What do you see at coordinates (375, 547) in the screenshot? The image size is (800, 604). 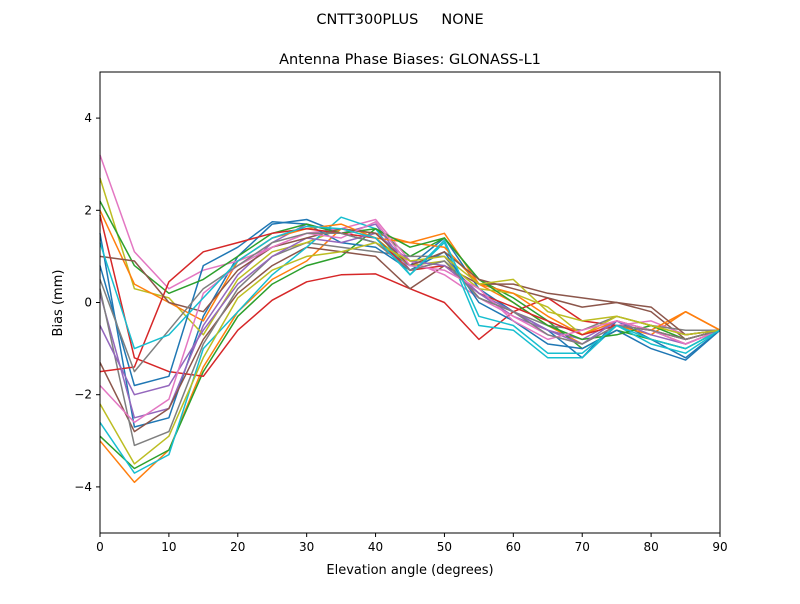 I see `x-tick-label: 40` at bounding box center [375, 547].